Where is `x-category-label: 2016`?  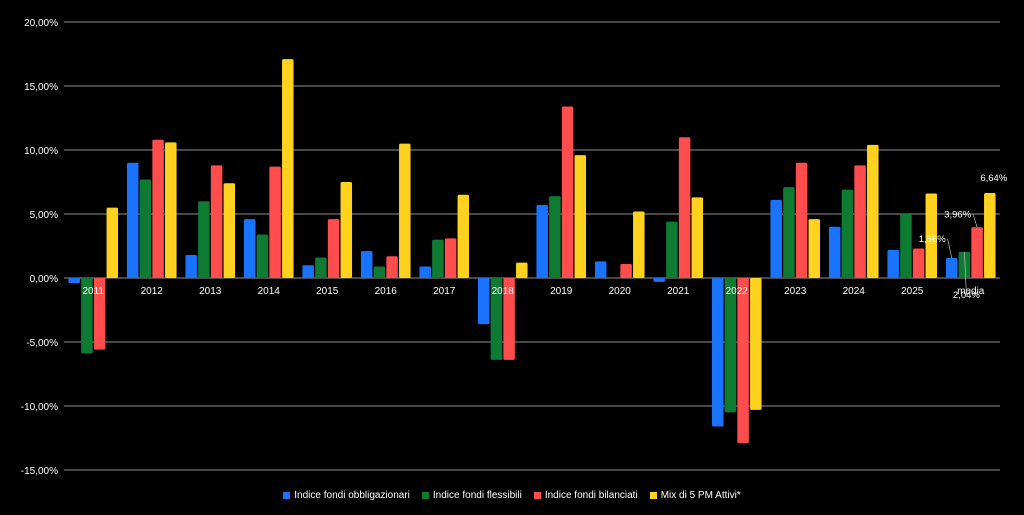
x-category-label: 2016 is located at coordinates (386, 291).